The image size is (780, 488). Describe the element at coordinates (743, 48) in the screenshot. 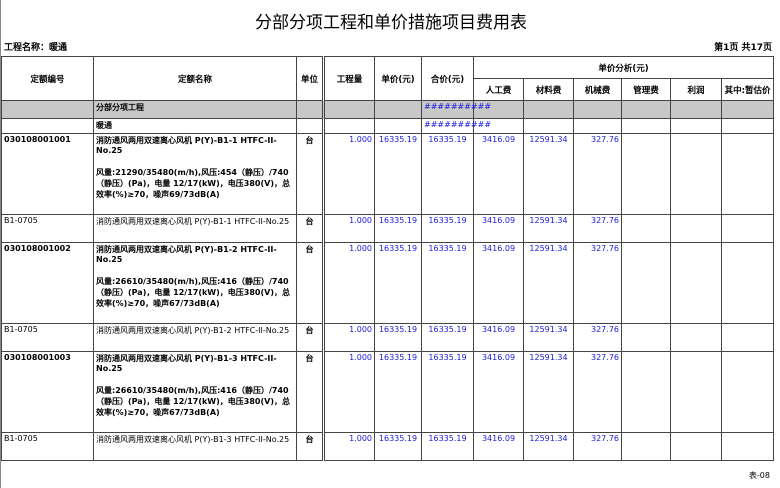

I see `page-info: 第1页 共17页` at that location.